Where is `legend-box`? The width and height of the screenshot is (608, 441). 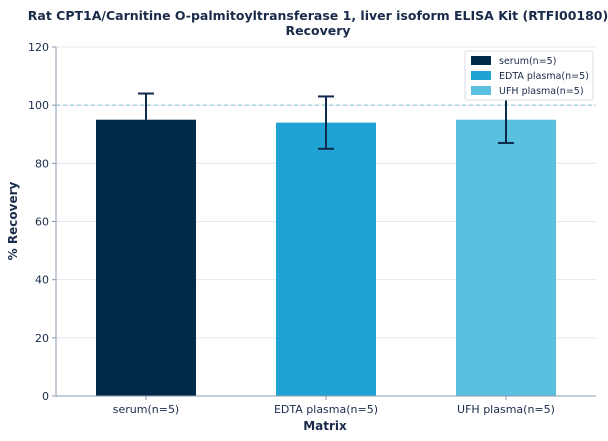 legend-box is located at coordinates (529, 75).